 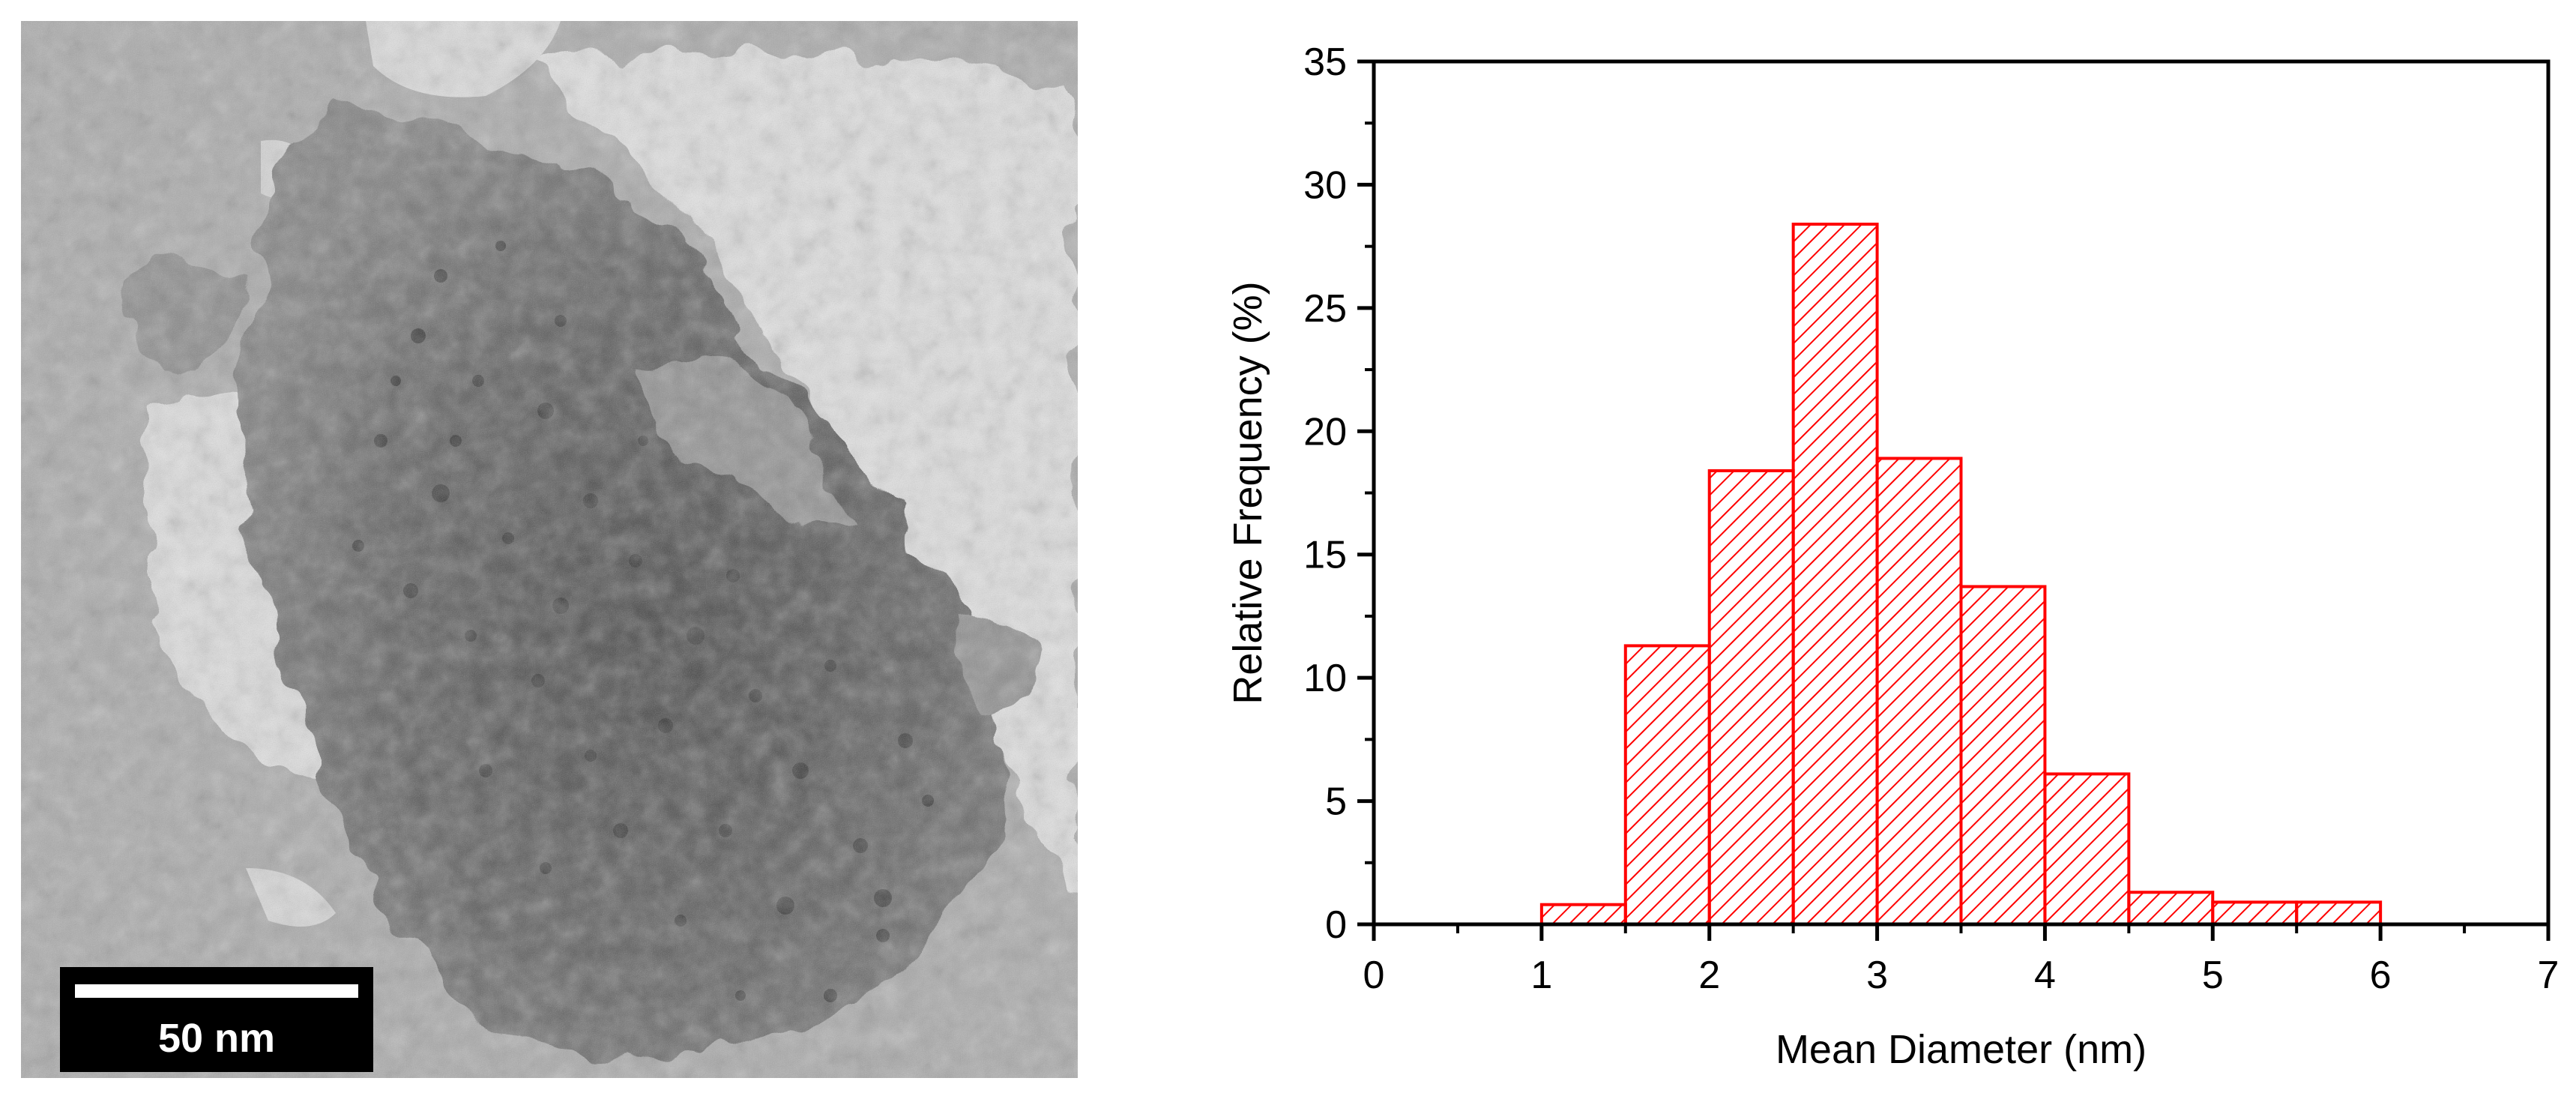 What do you see at coordinates (2213, 975) in the screenshot?
I see `x-tick-label: 5` at bounding box center [2213, 975].